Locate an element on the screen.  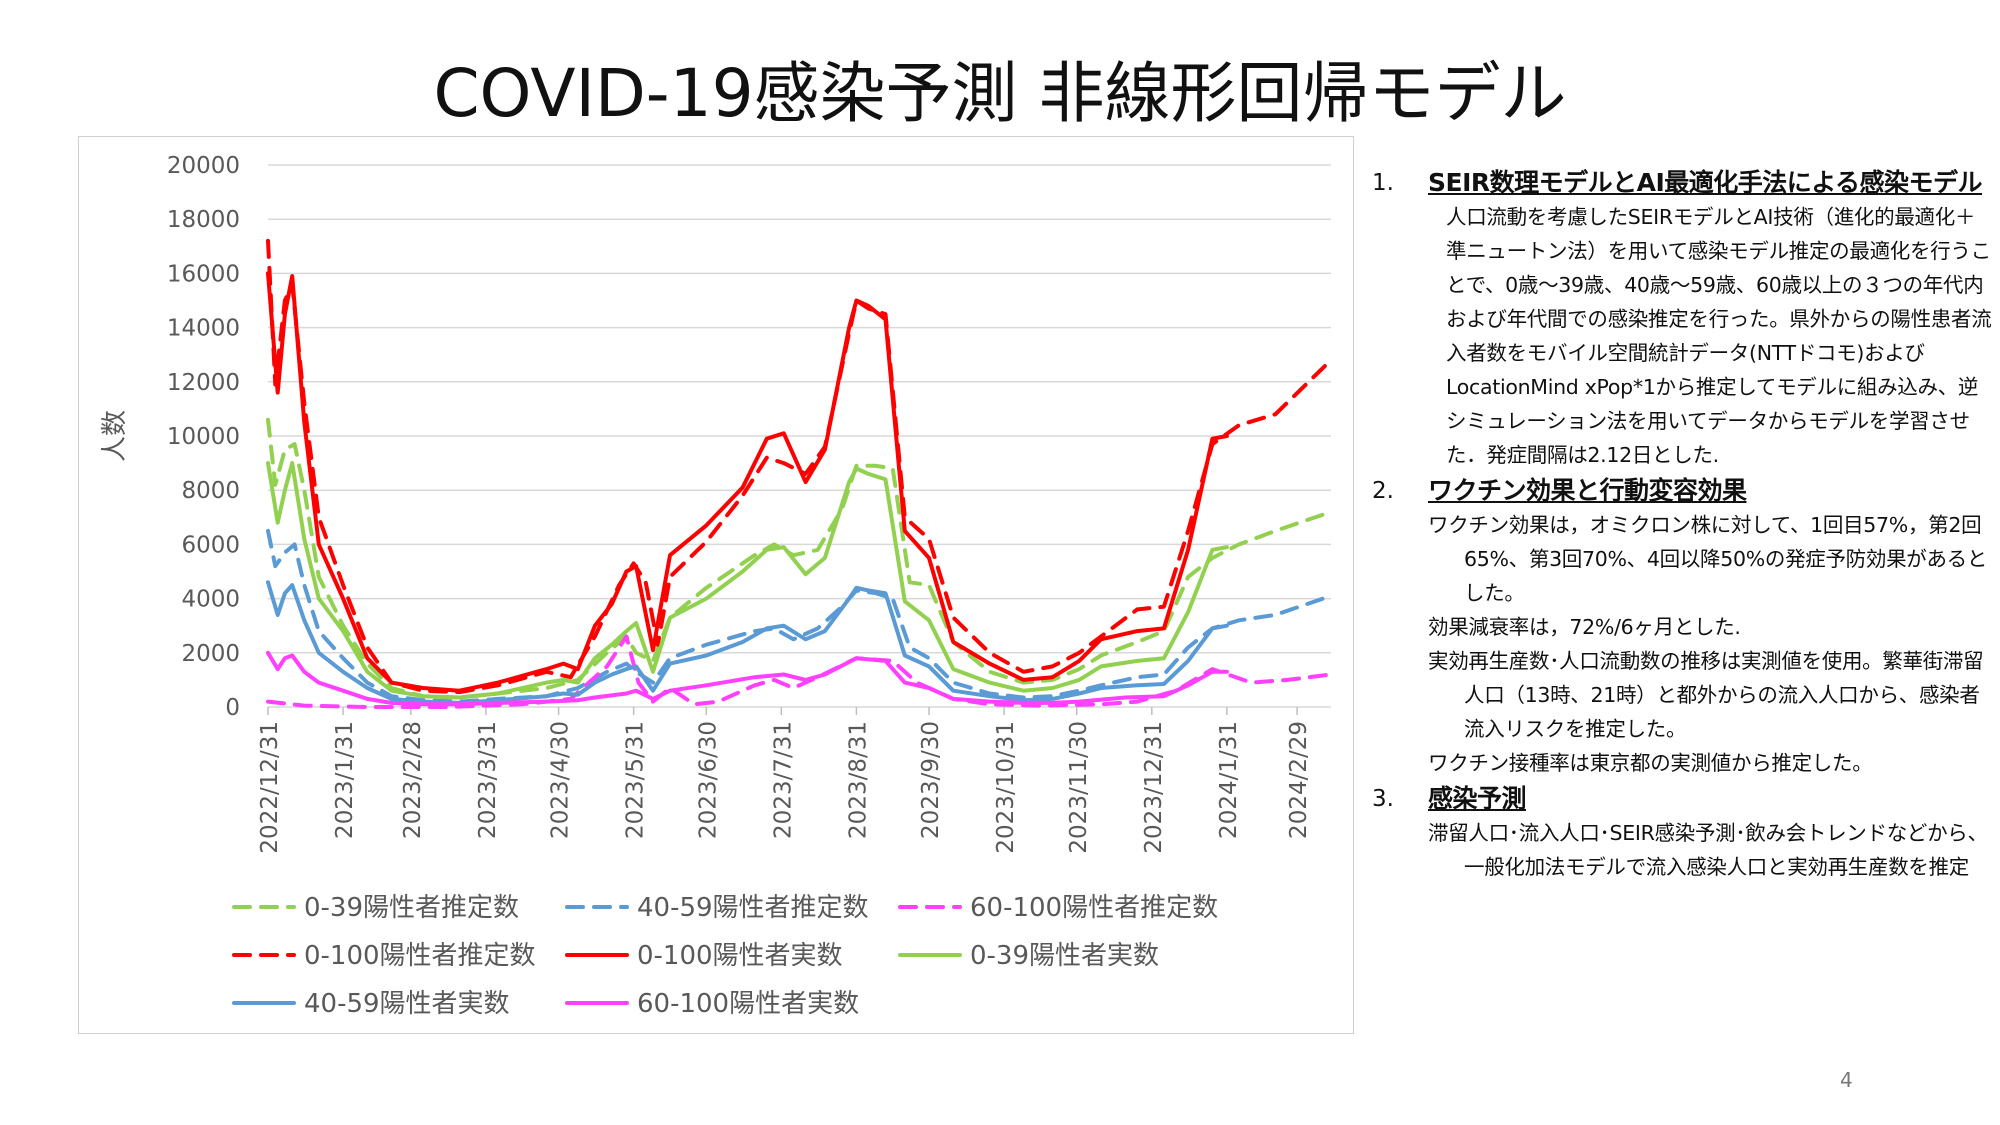
y-tick-label: 10000 is located at coordinates (203, 437).